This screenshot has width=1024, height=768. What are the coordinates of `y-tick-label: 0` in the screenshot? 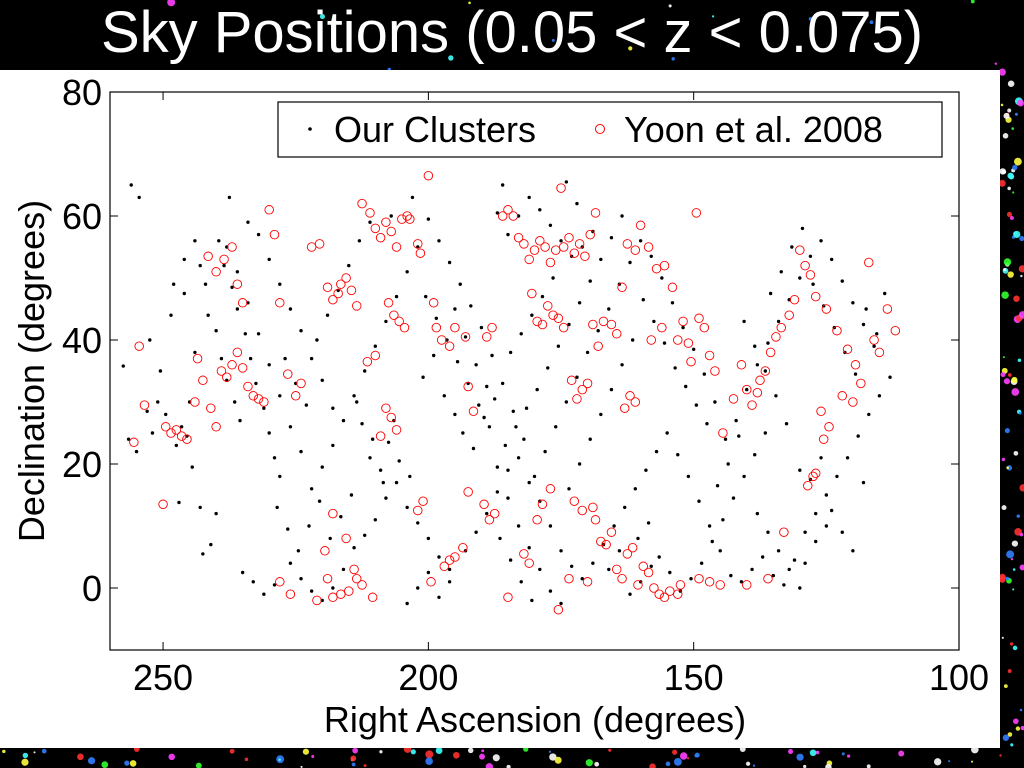 It's located at (92, 588).